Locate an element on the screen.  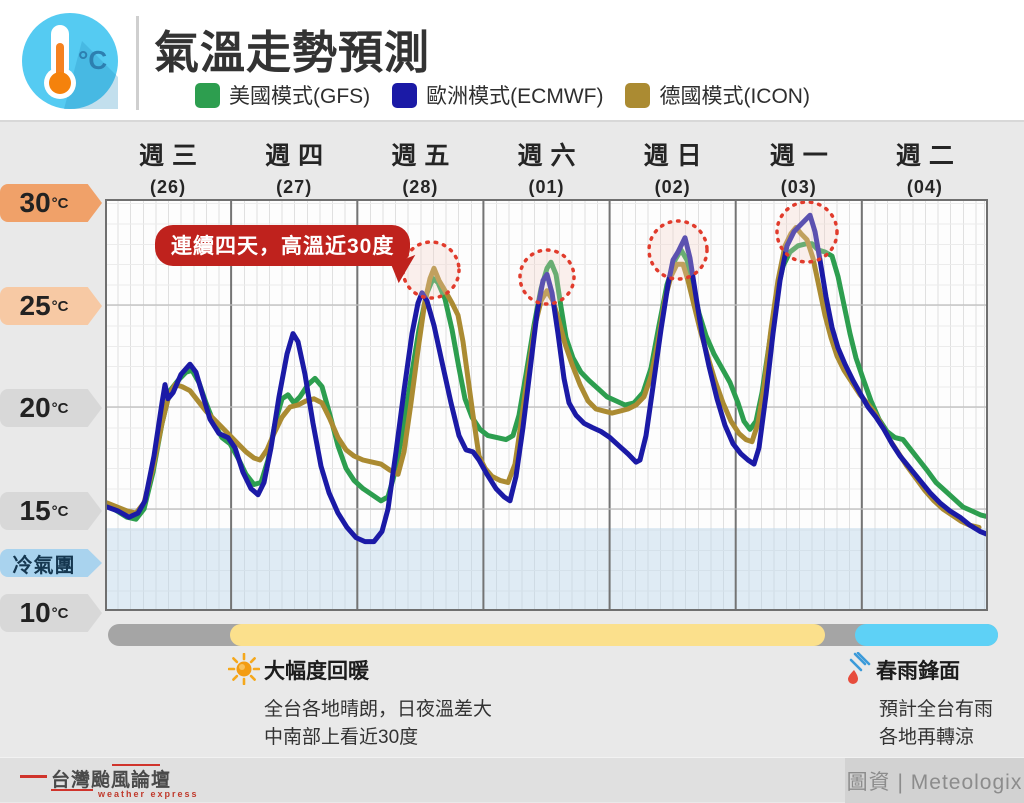
legend-item-歐洲模式(ECMWF): 歐洲模式(ECMWF) is located at coordinates (497, 95).